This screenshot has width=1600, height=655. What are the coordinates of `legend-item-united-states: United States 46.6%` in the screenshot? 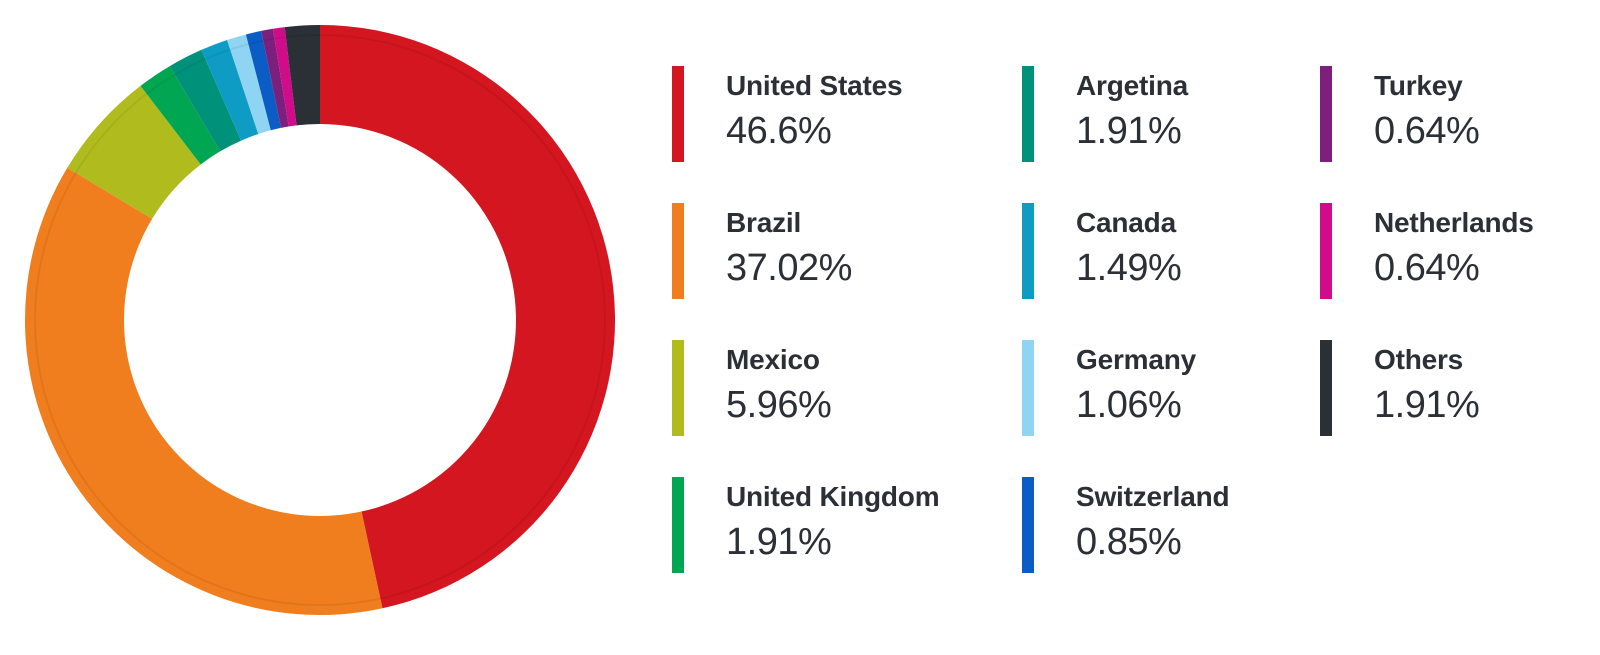 It's located at (832, 114).